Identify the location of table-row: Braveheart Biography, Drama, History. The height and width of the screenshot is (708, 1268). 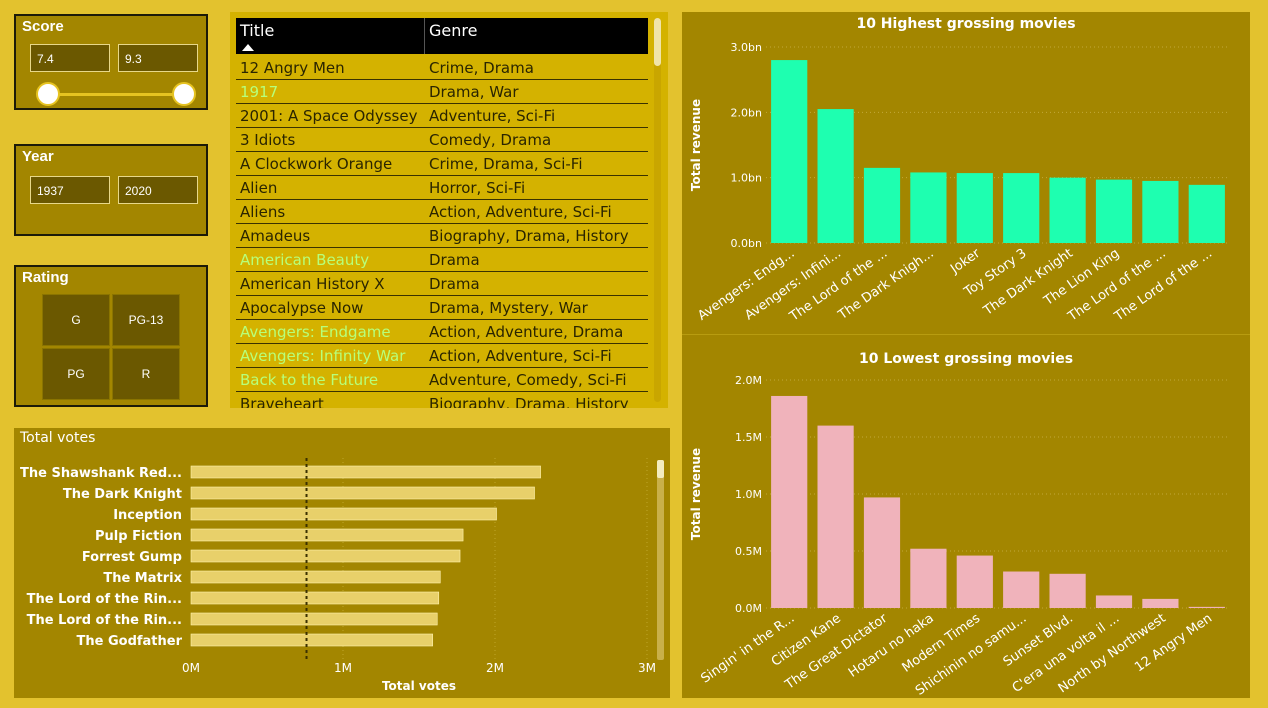
(442, 400).